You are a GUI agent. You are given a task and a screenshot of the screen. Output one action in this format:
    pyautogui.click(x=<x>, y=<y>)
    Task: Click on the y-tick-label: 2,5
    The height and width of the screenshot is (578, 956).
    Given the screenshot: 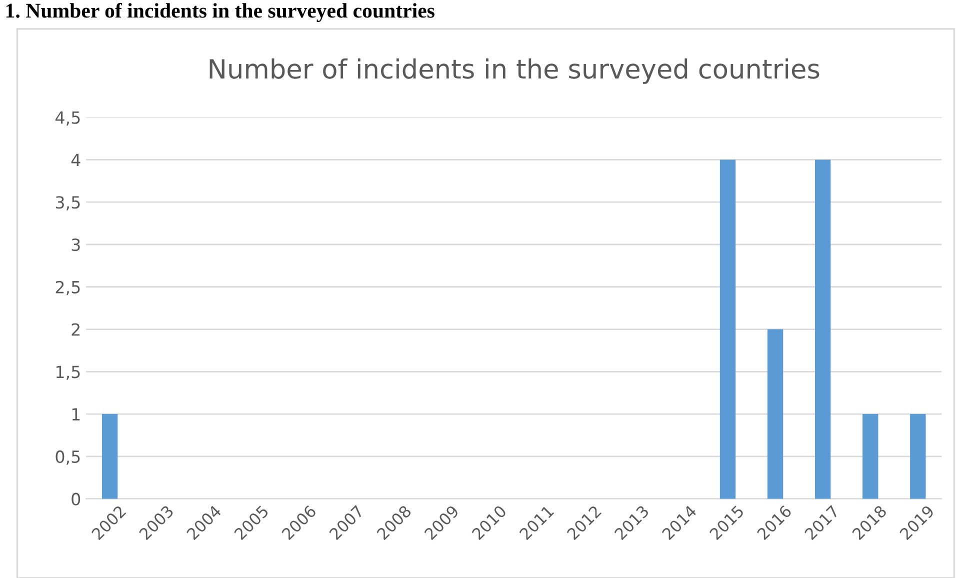 What is the action you would take?
    pyautogui.click(x=68, y=288)
    